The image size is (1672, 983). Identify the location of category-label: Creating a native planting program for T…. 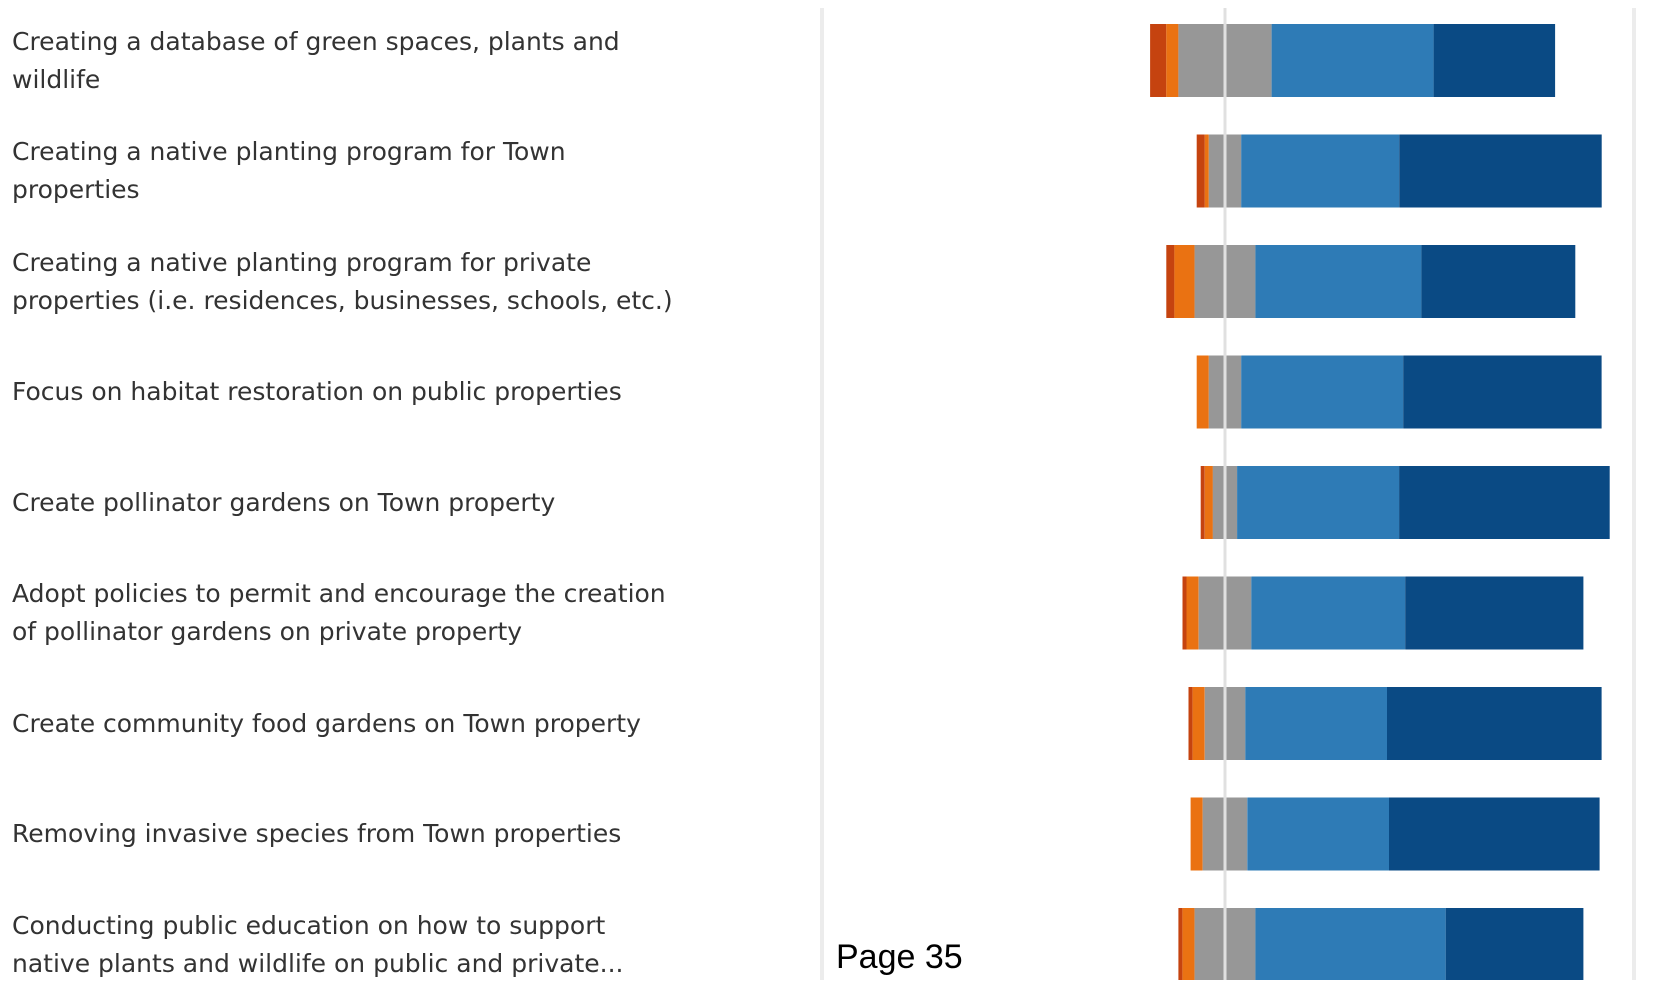
(289, 170).